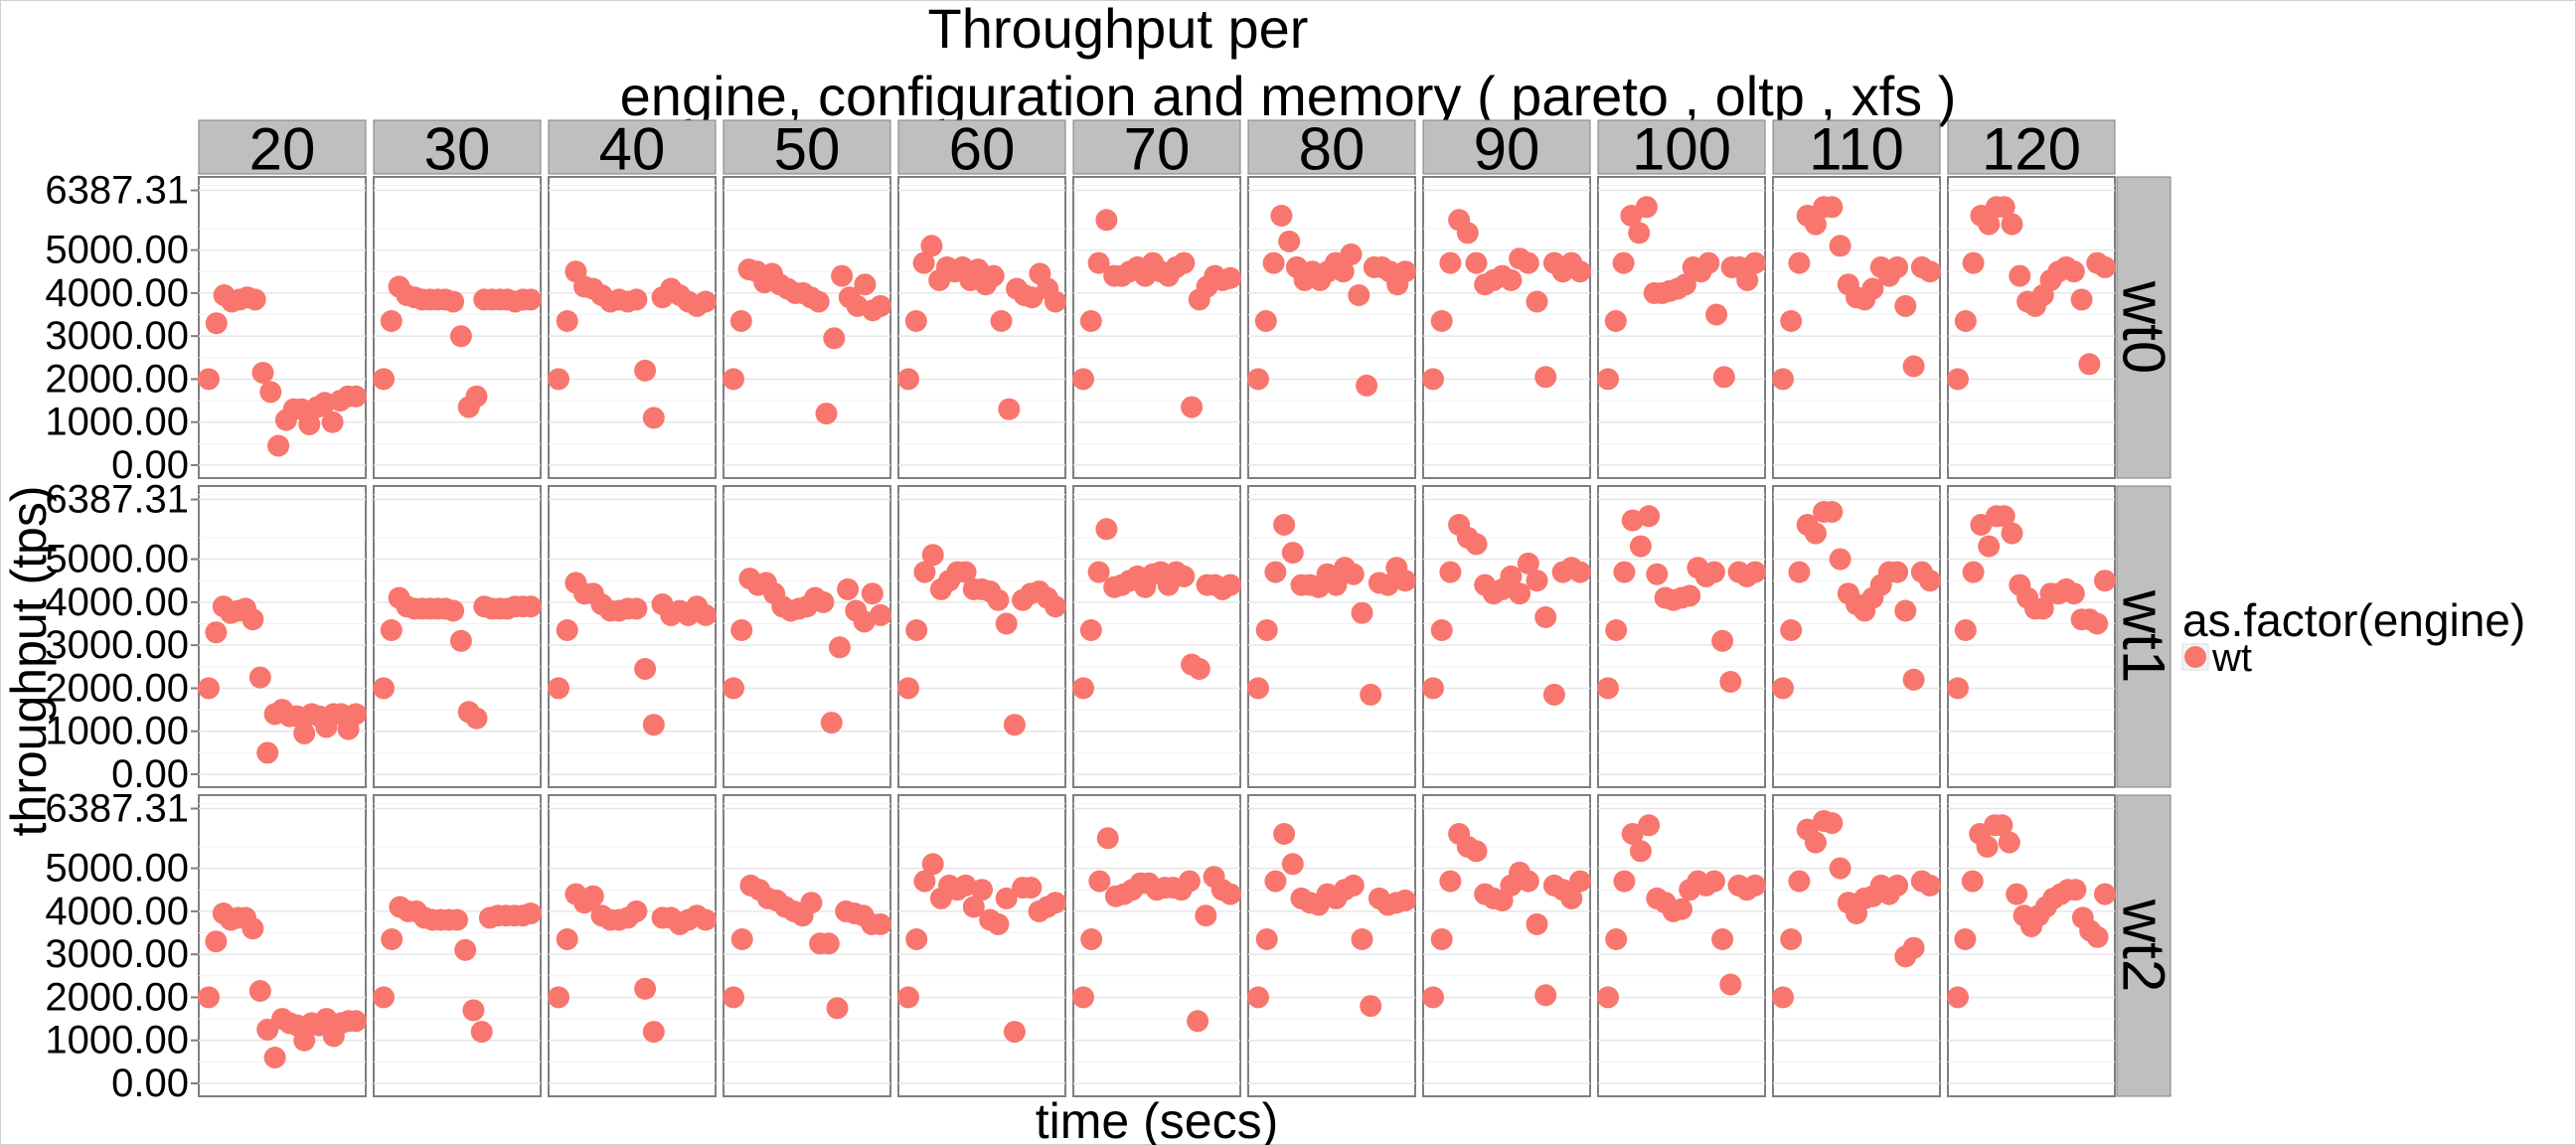  I want to click on column-strip-label: 70, so click(1157, 149).